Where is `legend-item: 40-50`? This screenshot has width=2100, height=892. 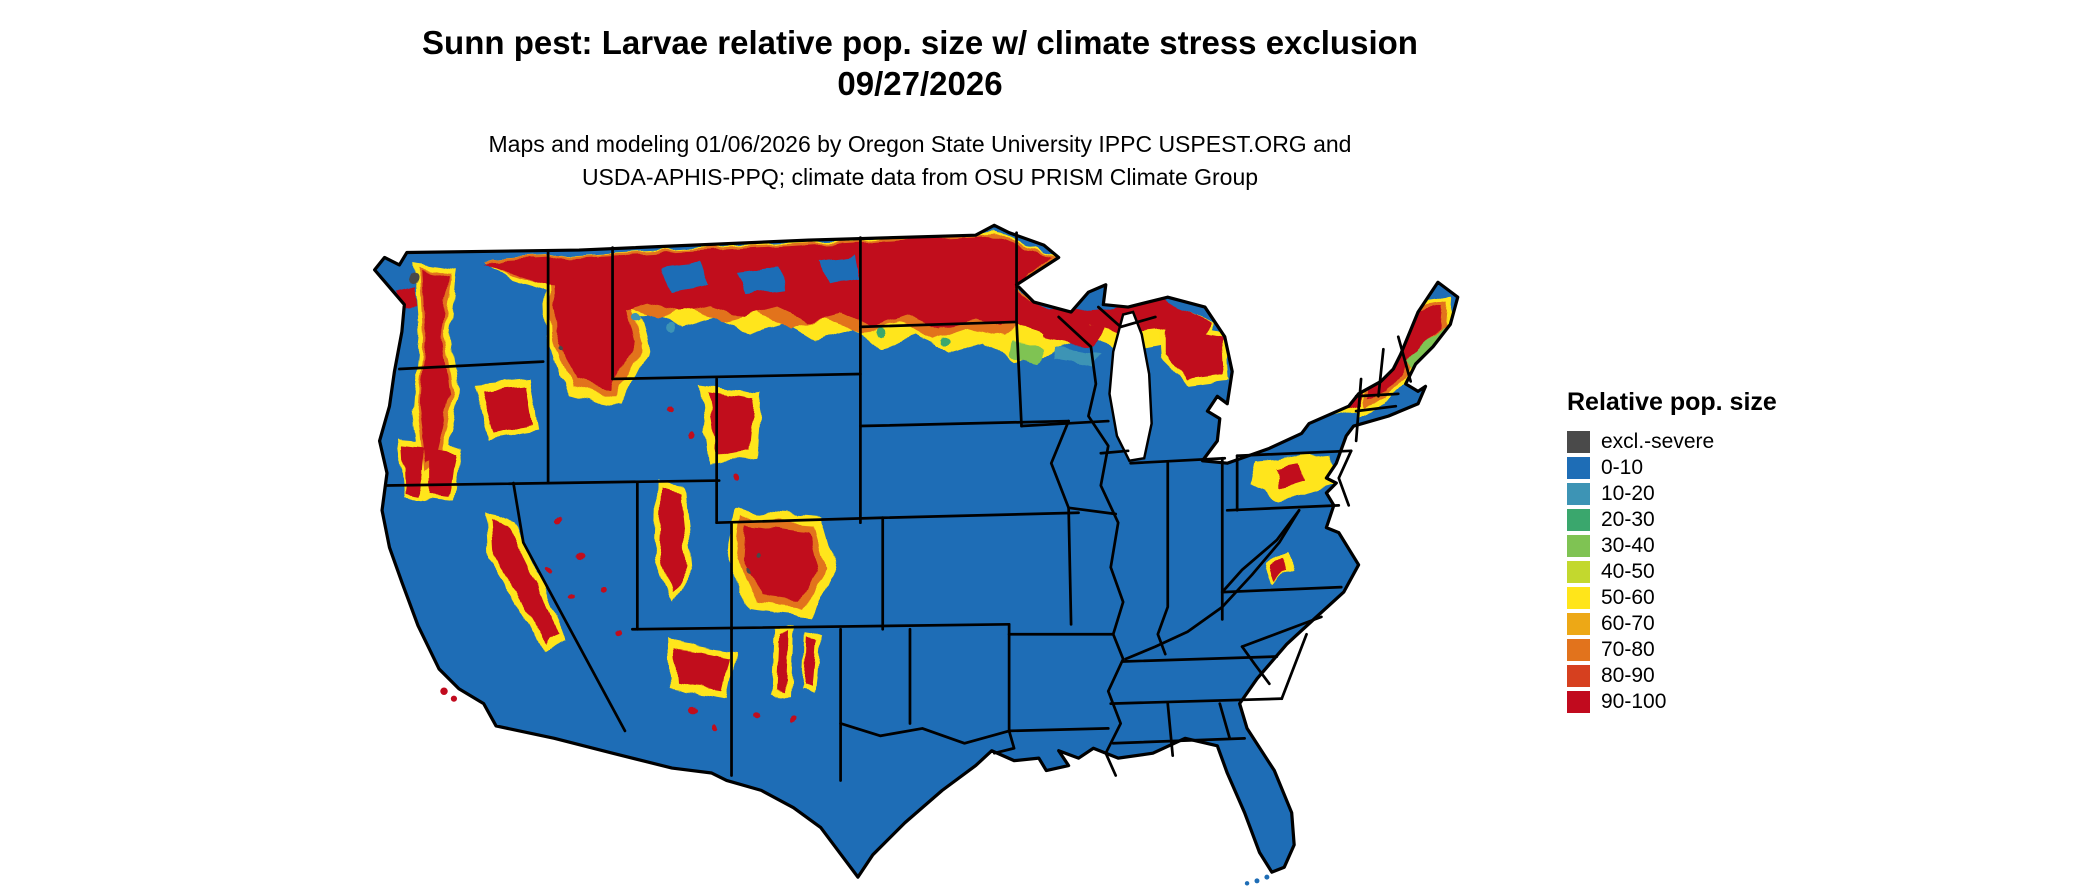
legend-item: 40-50 is located at coordinates (1697, 572).